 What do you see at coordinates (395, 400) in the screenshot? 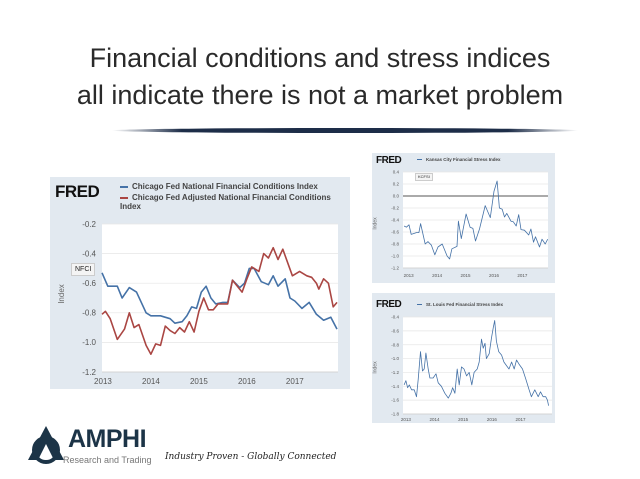
I see `y-tick-label: -1.6` at bounding box center [395, 400].